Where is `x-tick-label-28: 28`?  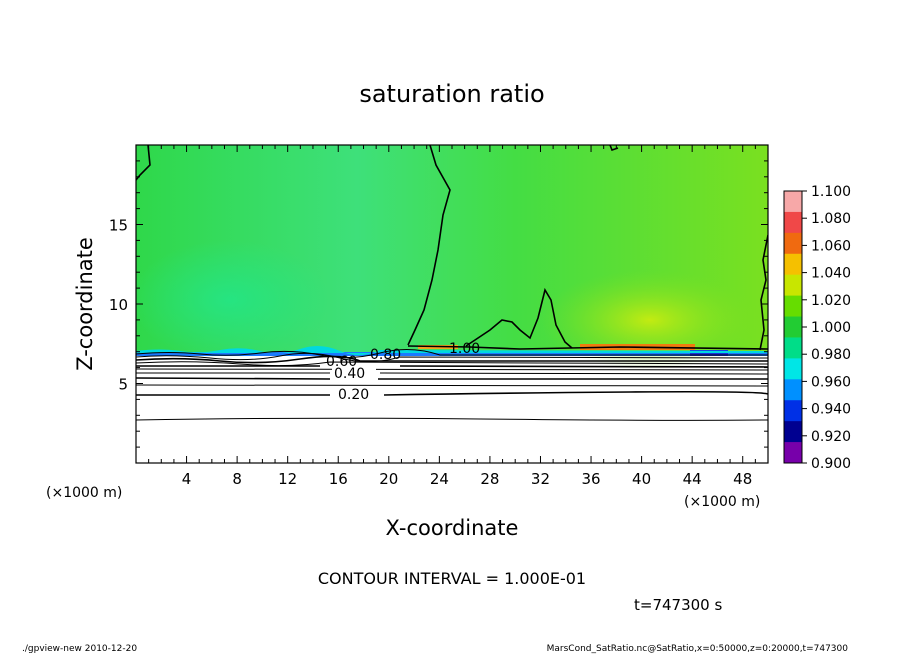 x-tick-label-28: 28 is located at coordinates (489, 479).